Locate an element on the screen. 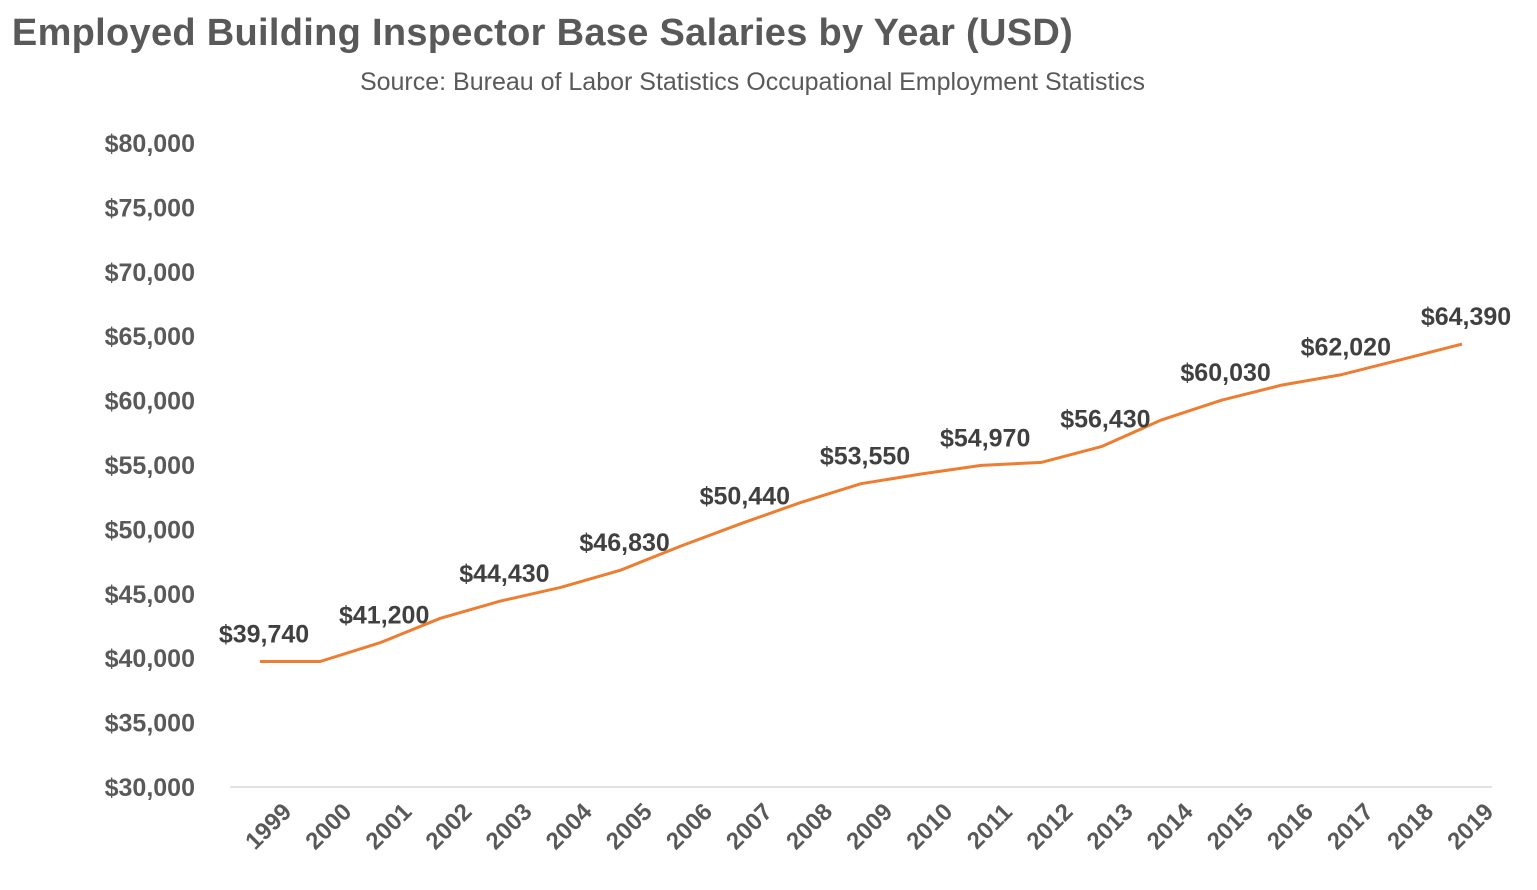  x-tick-label: 2004 is located at coordinates (569, 826).